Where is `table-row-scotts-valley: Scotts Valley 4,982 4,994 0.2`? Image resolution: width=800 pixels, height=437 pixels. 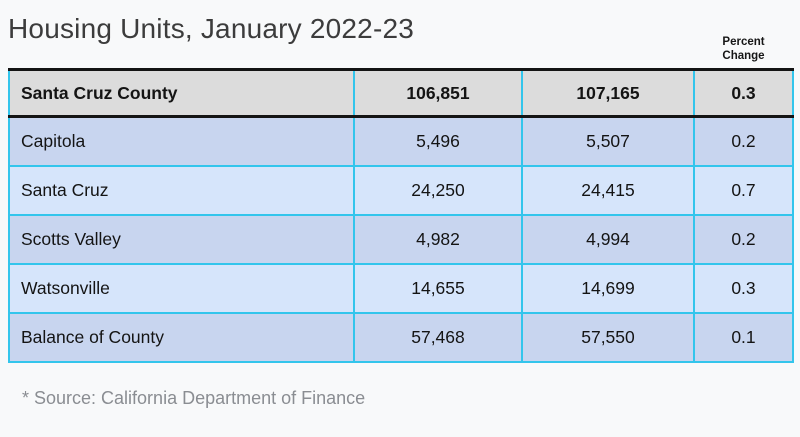
table-row-scotts-valley: Scotts Valley 4,982 4,994 0.2 is located at coordinates (401, 239).